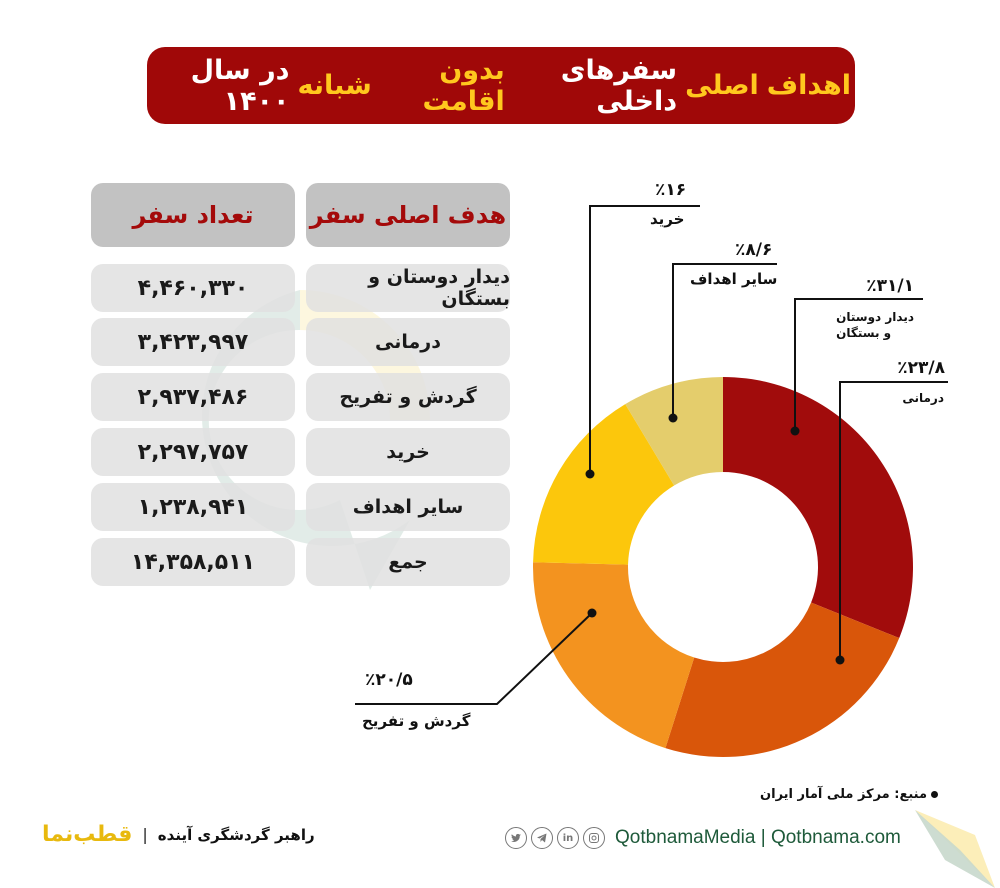 Image resolution: width=1000 pixels, height=888 pixels. I want to click on label-shopping-pct: ٪۱۶, so click(671, 190).